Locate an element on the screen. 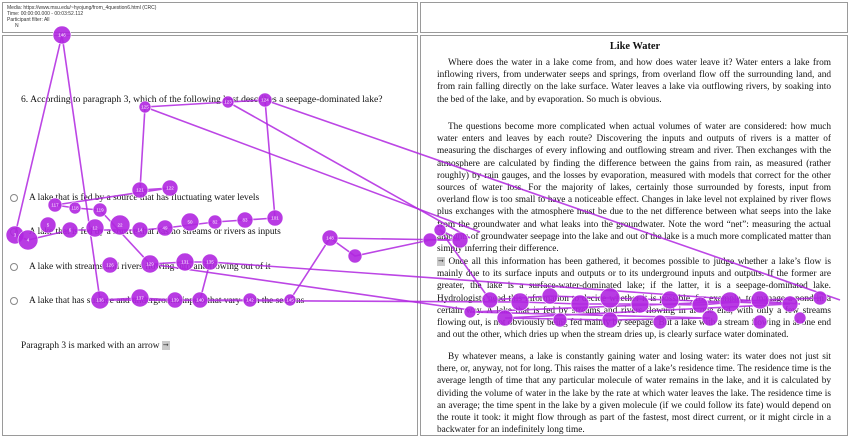 Image resolution: width=850 pixels, height=438 pixels. fixation-point: 14 is located at coordinates (140, 230).